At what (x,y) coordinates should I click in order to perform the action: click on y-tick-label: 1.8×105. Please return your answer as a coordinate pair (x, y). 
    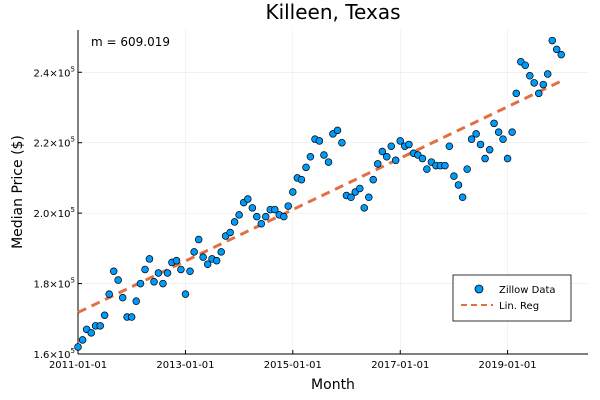
    Looking at the image, I should click on (54, 284).